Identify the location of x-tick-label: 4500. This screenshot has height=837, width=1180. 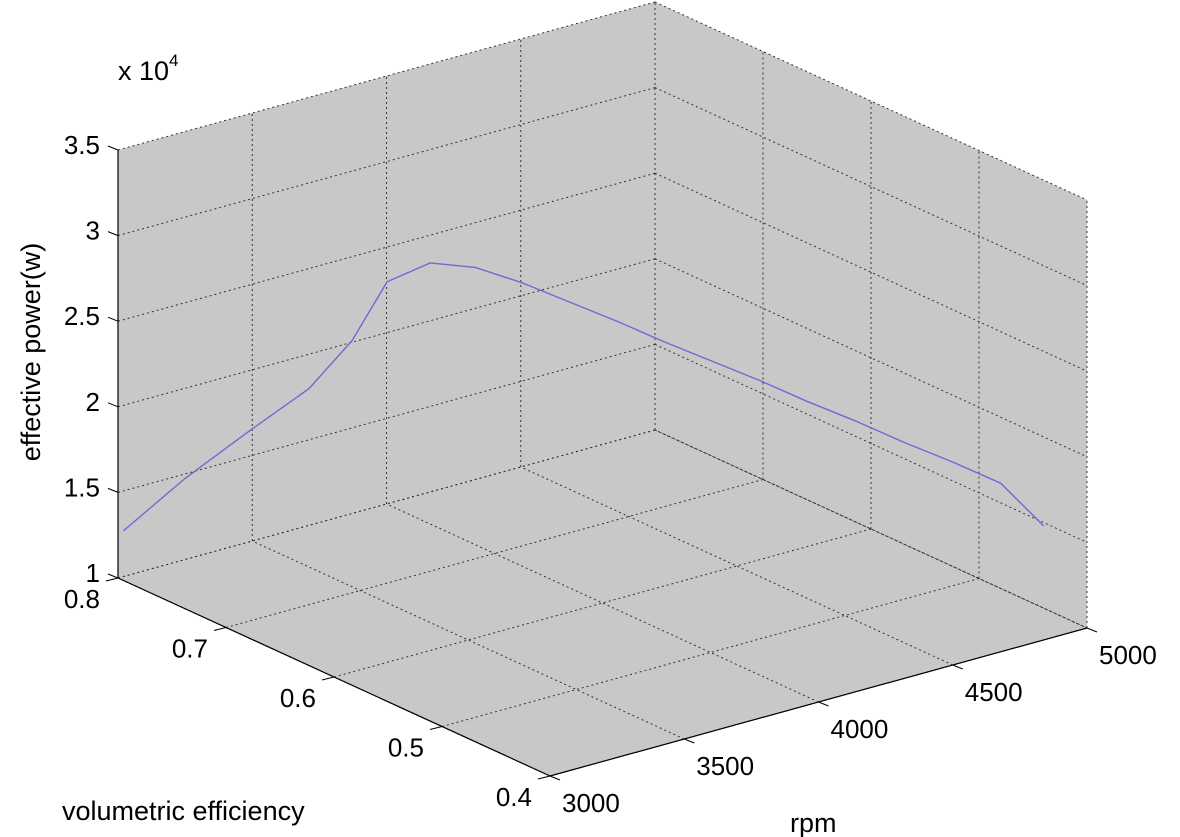
(994, 692).